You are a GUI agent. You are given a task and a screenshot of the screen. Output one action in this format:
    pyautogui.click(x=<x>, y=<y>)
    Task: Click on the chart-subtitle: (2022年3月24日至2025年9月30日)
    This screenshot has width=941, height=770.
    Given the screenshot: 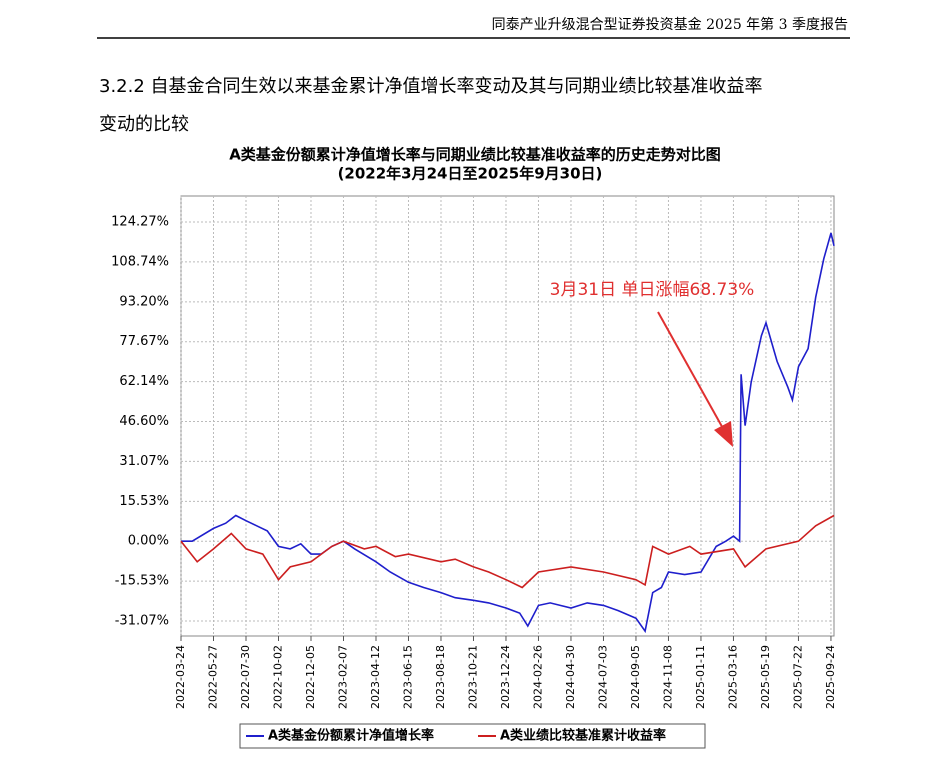 What is the action you would take?
    pyautogui.click(x=470, y=174)
    